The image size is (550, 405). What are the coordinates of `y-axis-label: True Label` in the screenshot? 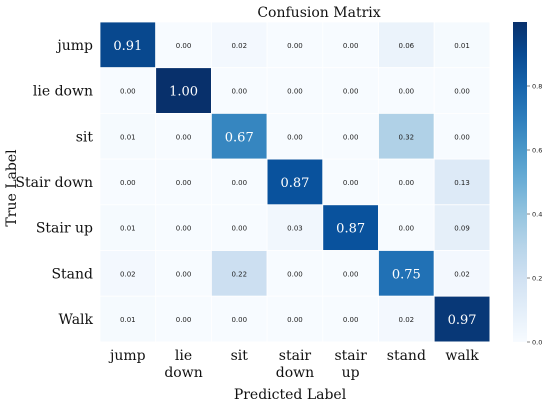 It's located at (12, 188).